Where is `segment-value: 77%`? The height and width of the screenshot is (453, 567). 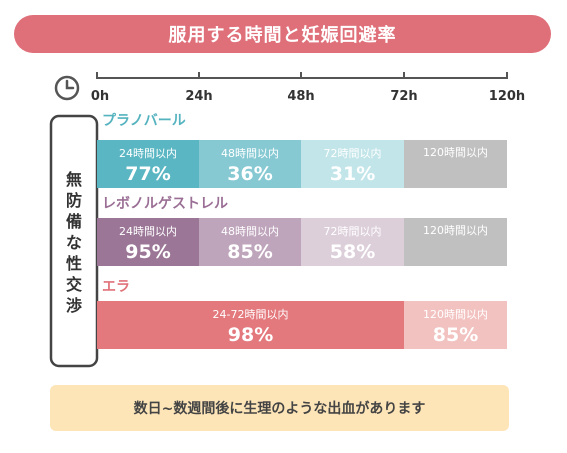 segment-value: 77% is located at coordinates (147, 174).